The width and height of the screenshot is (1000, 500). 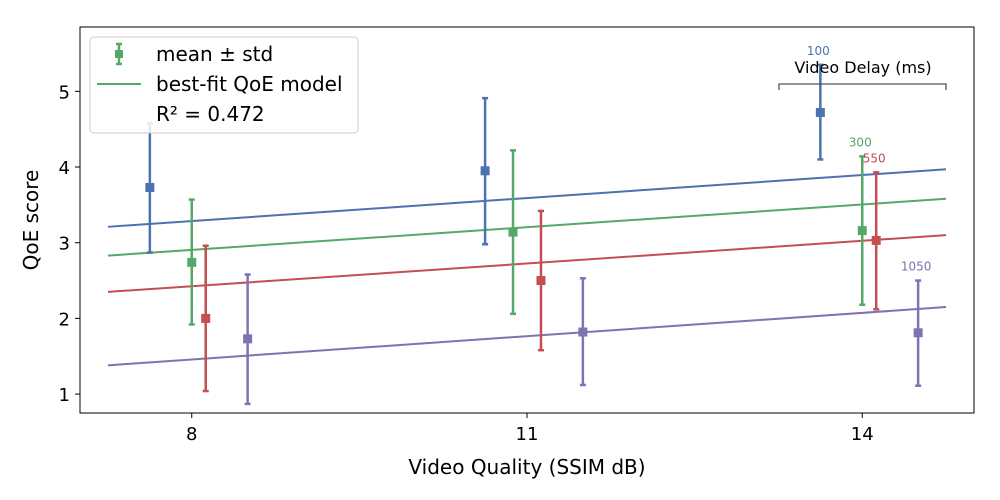 What do you see at coordinates (64, 92) in the screenshot?
I see `y-tick-label: 5` at bounding box center [64, 92].